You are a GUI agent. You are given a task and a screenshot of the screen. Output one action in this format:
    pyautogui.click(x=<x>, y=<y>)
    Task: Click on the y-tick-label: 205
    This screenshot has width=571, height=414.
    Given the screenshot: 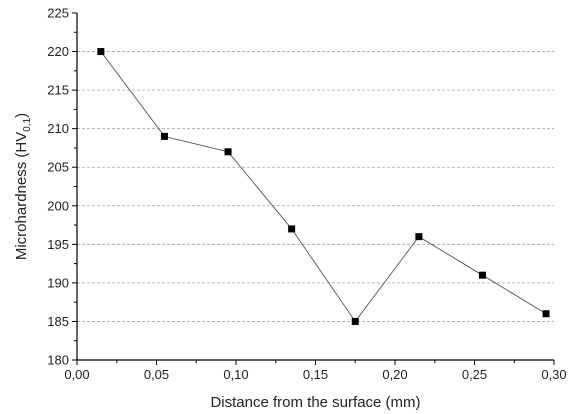 What is the action you would take?
    pyautogui.click(x=58, y=167)
    